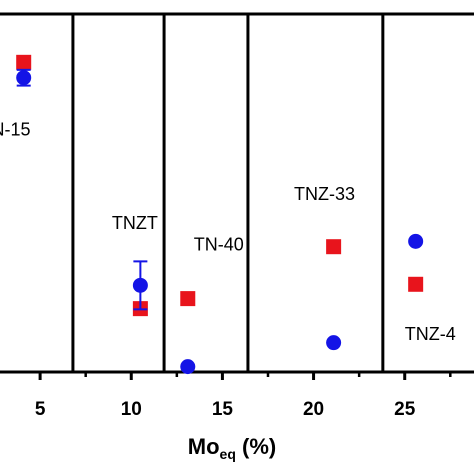  Describe the element at coordinates (430, 334) in the screenshot. I see `alloy-label-5: TNZ-4` at that location.